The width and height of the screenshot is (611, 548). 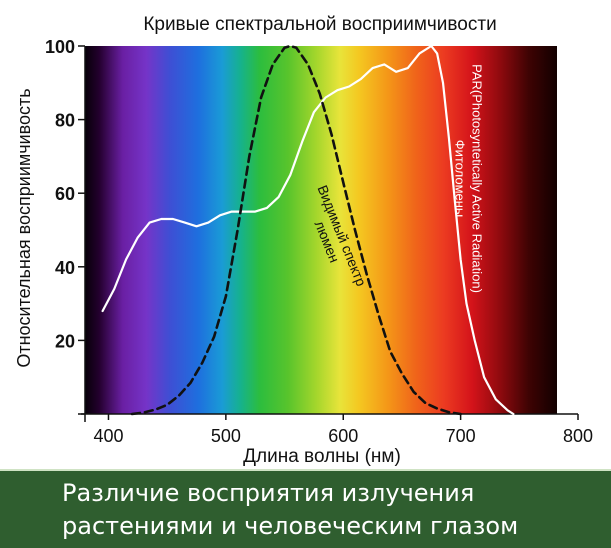 What do you see at coordinates (461, 436) in the screenshot?
I see `x-tick-label: 700` at bounding box center [461, 436].